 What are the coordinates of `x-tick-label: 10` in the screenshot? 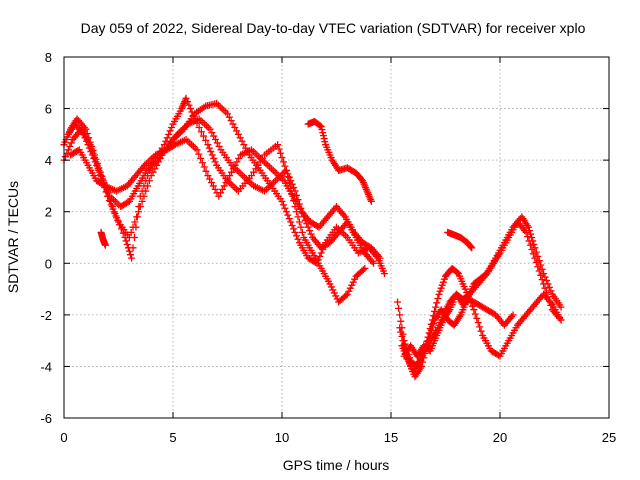 It's located at (282, 437).